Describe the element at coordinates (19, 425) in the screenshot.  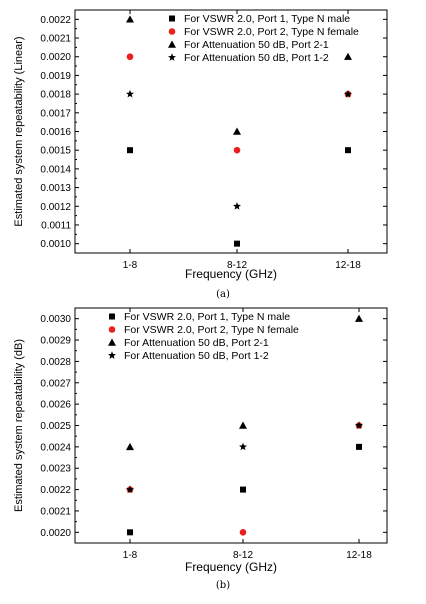
I see `y-axis-label: Estimated system repeatability (dB)` at that location.